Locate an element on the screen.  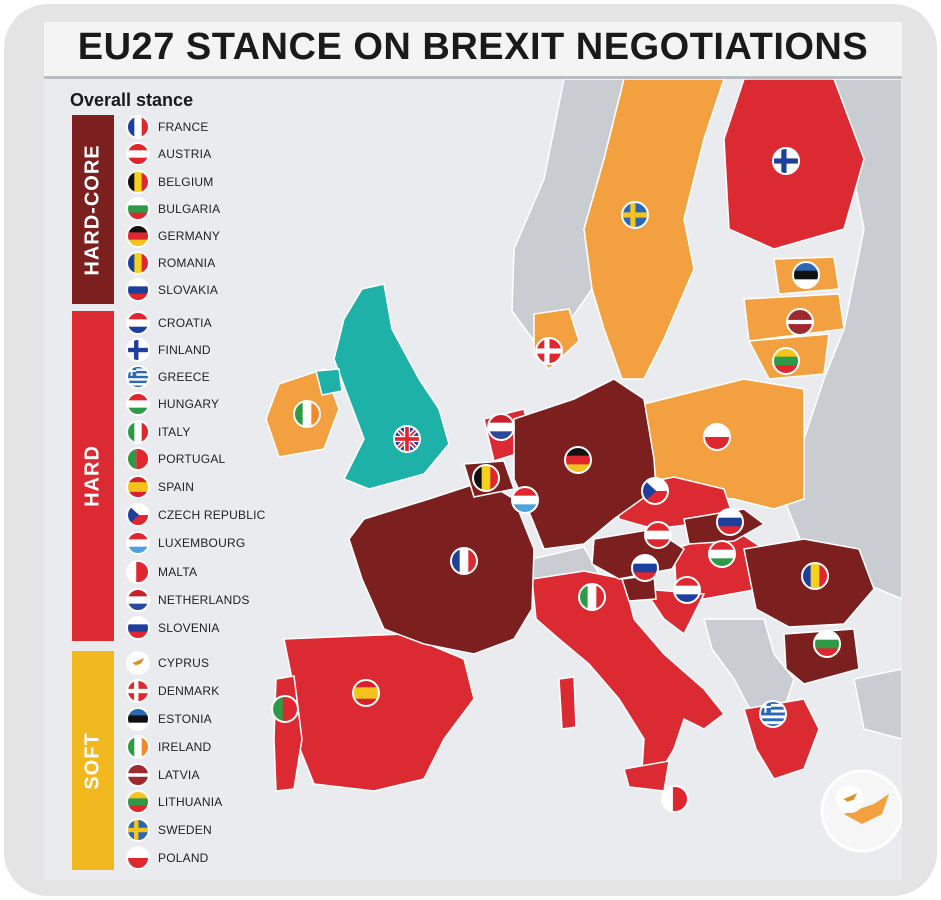
legend-group-label: SOFT is located at coordinates (92, 760).